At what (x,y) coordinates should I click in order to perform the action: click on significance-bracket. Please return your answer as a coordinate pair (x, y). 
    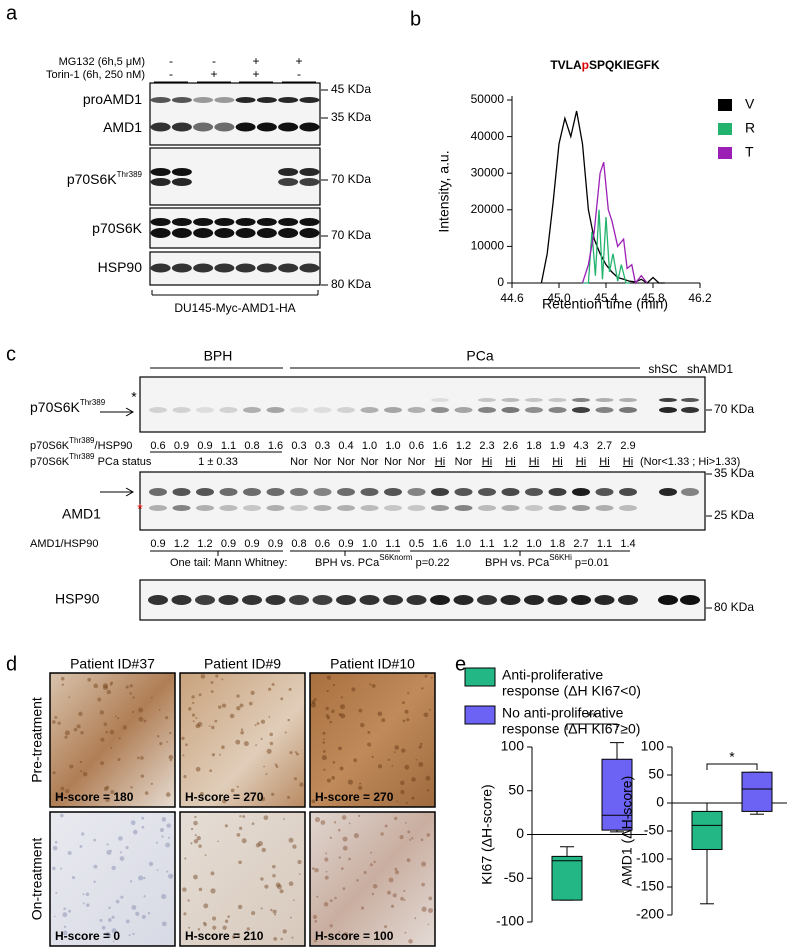
    Looking at the image, I should click on (732, 766).